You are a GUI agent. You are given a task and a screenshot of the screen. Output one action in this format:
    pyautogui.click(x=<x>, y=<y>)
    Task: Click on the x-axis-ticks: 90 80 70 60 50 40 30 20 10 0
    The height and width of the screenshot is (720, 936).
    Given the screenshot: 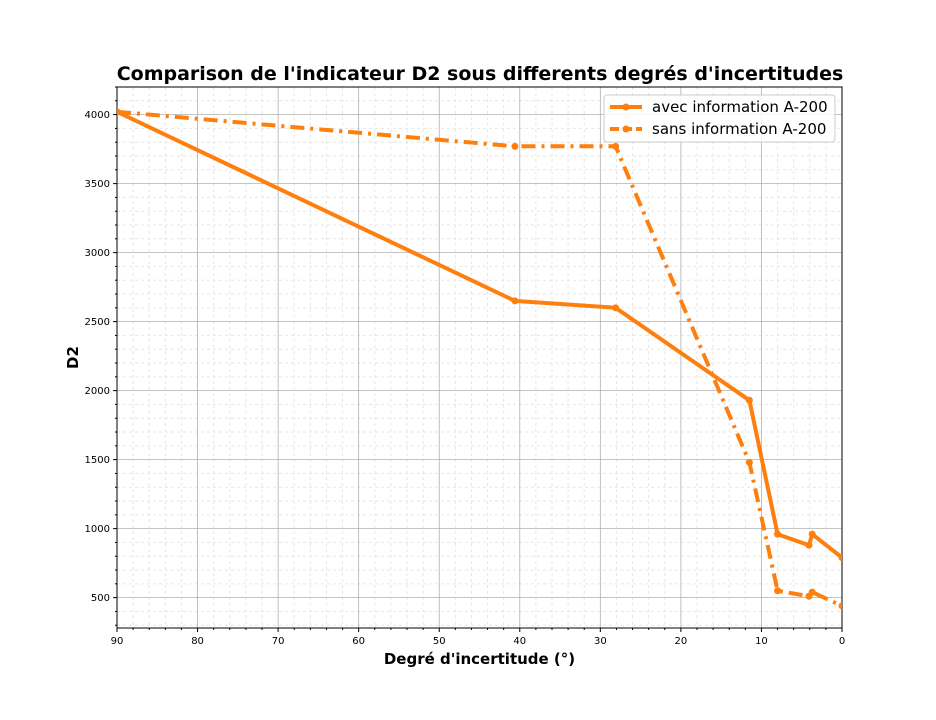 What is the action you would take?
    pyautogui.click(x=478, y=637)
    